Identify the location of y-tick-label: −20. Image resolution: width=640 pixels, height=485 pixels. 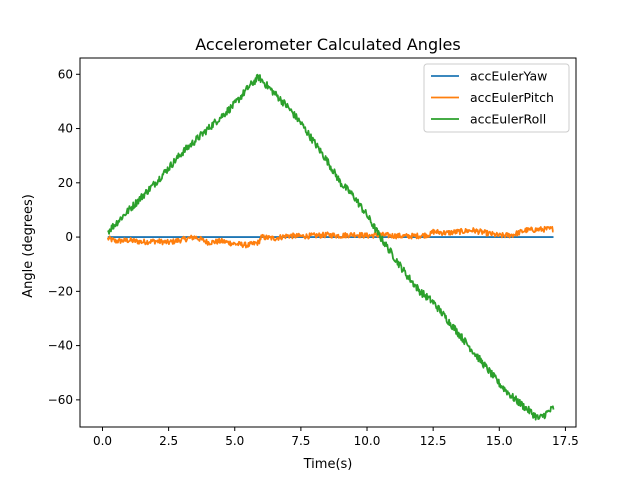
(60, 291).